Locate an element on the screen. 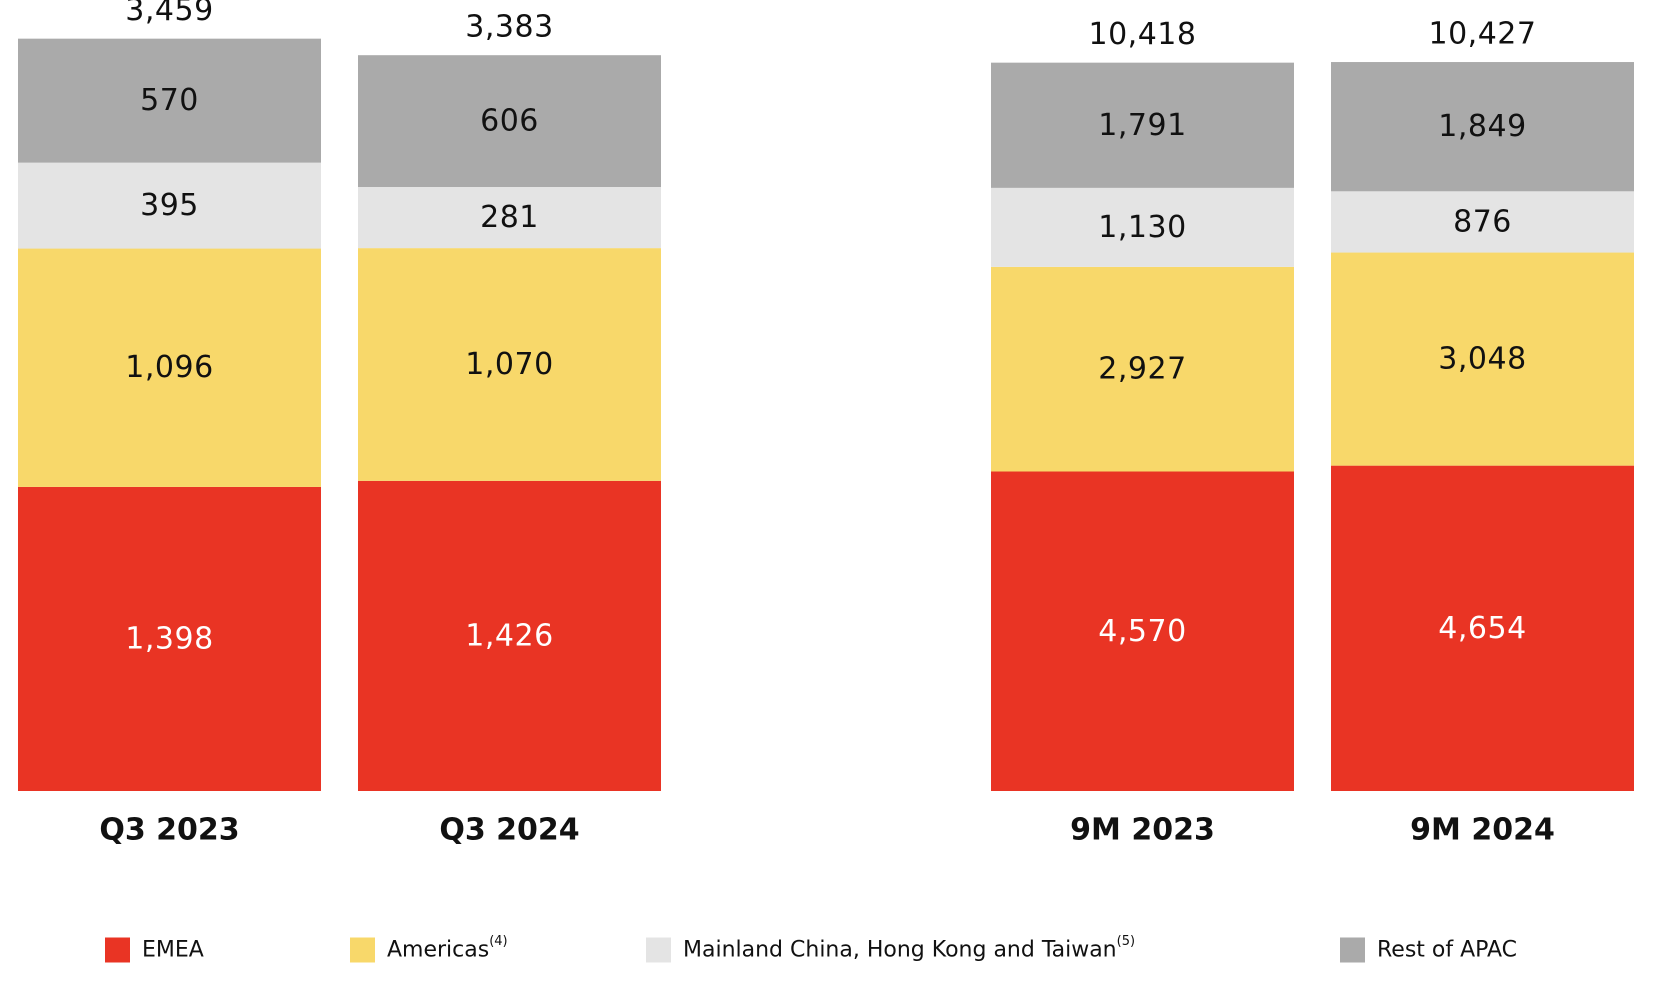  data-label-mainland-china-hong-kong-and-taiwan-9m-2023: 1,130 is located at coordinates (1142, 227).